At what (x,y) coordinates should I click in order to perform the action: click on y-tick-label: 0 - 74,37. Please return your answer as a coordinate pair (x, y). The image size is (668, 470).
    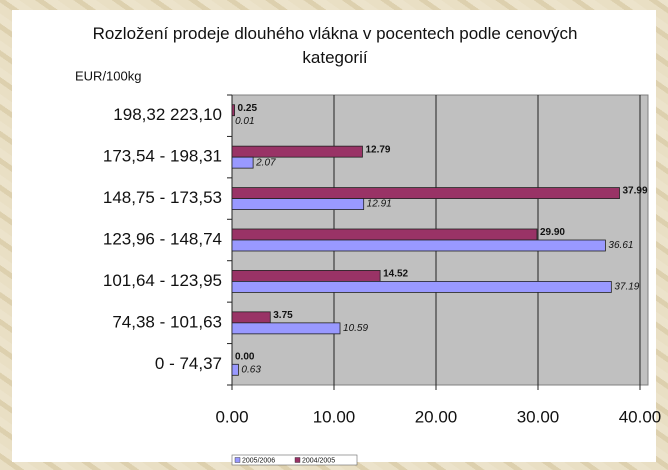
    Looking at the image, I should click on (188, 363).